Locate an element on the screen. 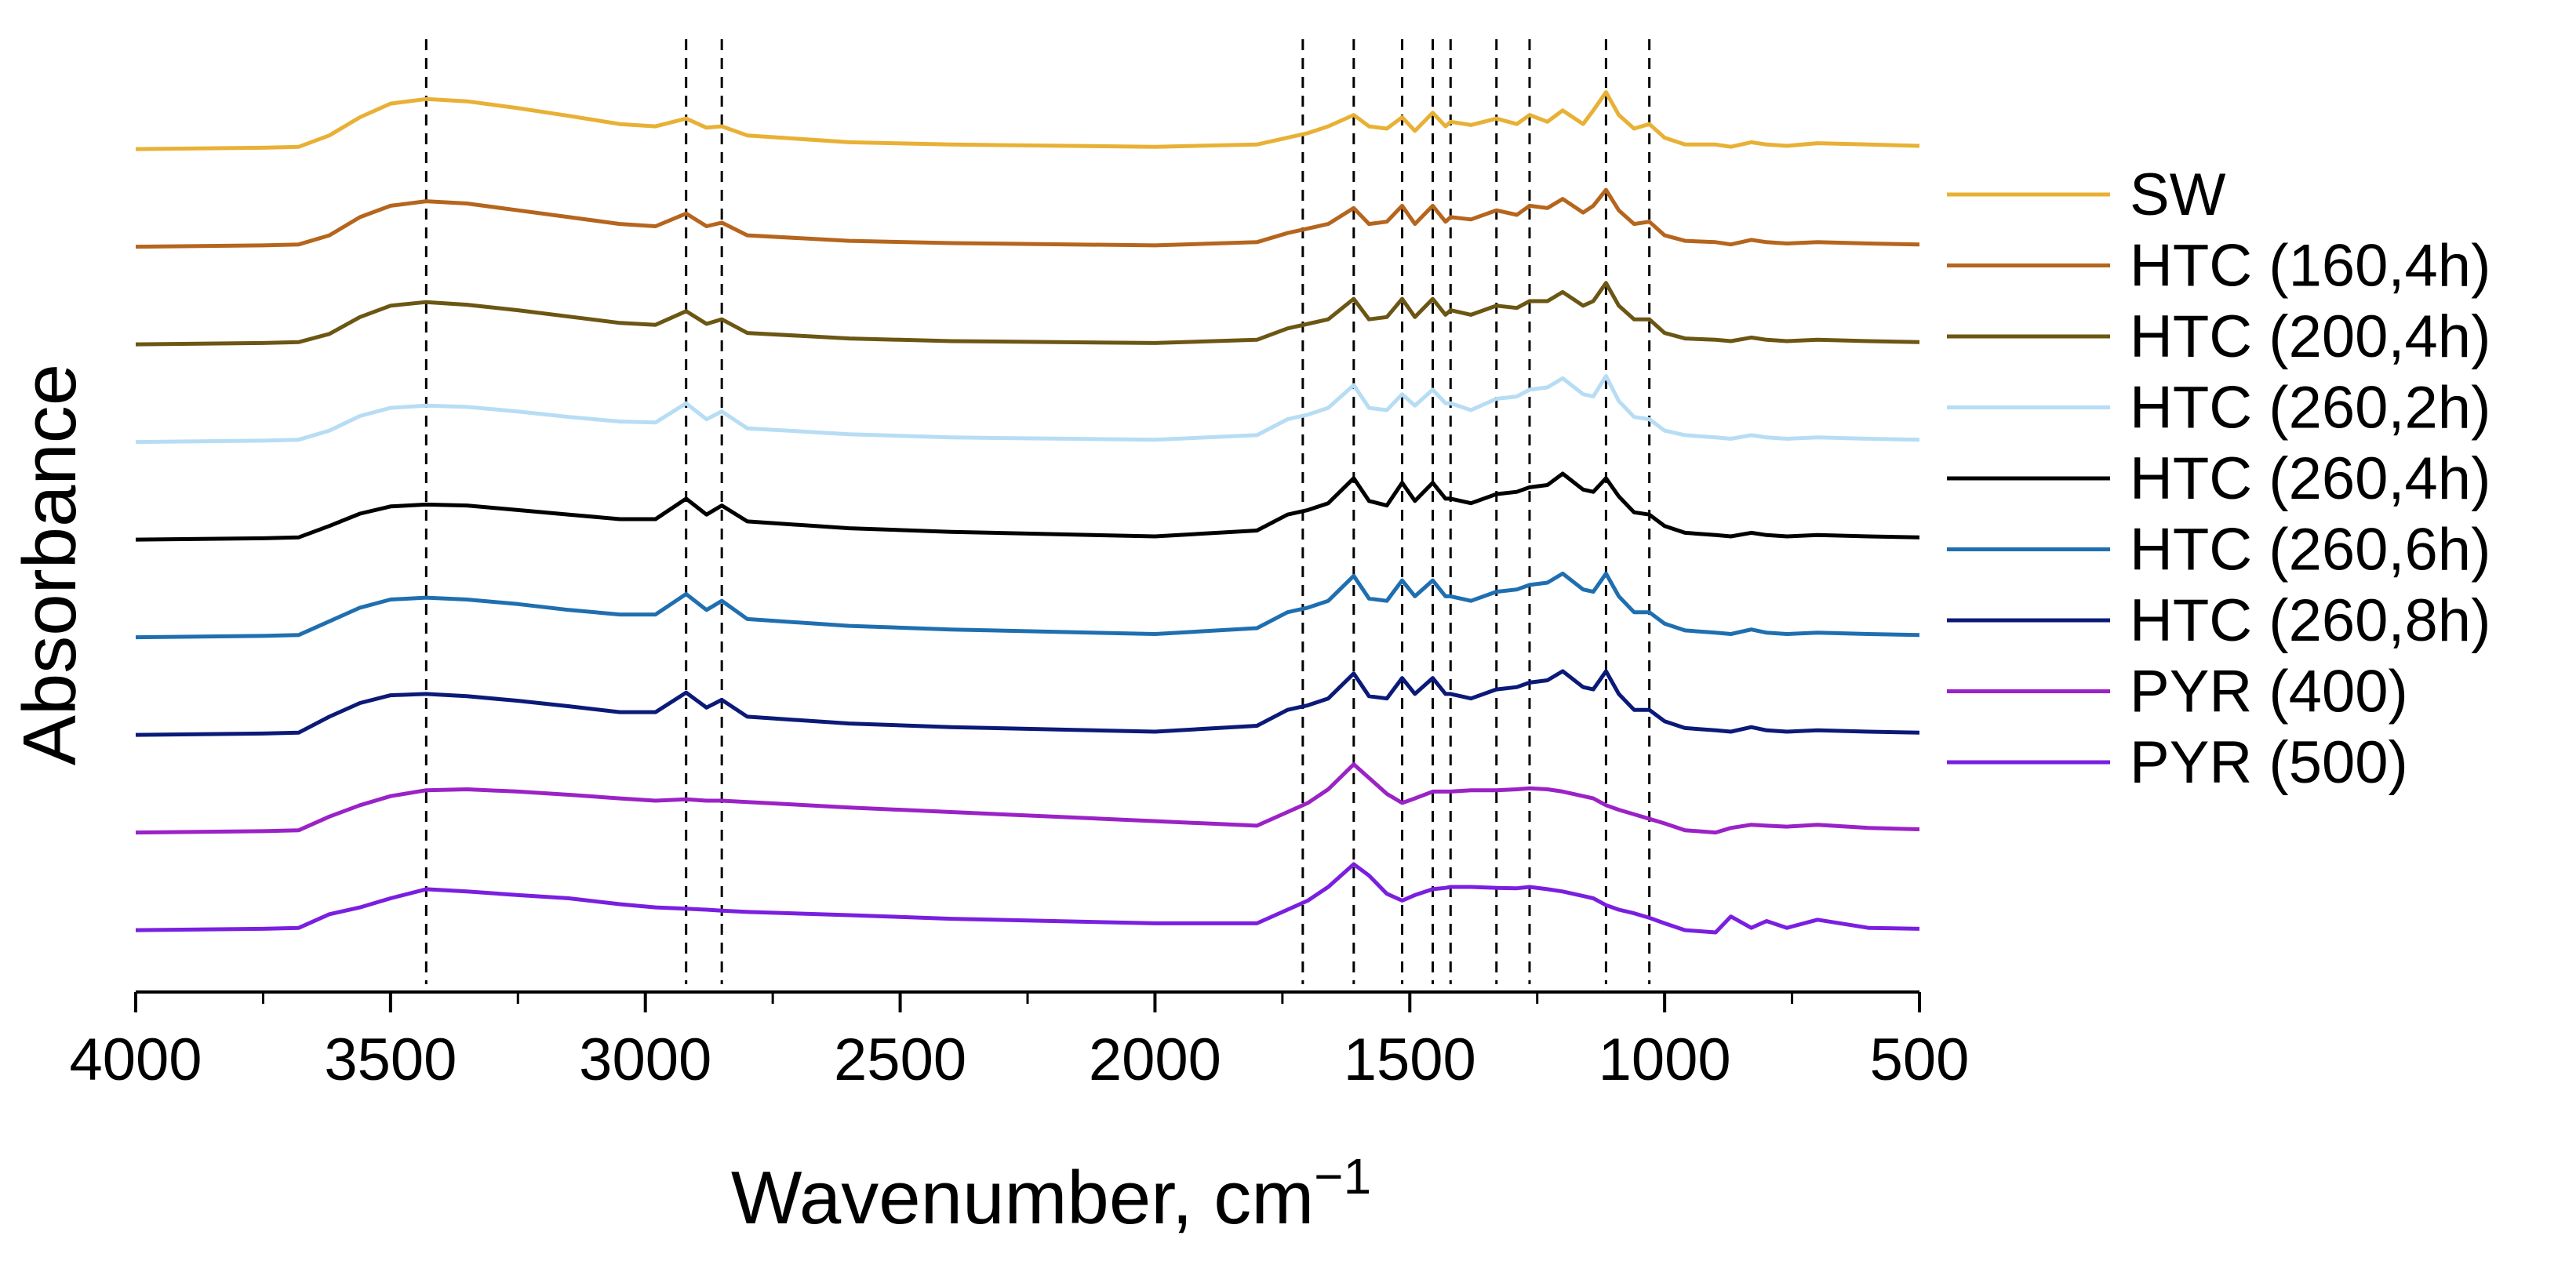  x-tick-label-2500: 2500 is located at coordinates (900, 1060).